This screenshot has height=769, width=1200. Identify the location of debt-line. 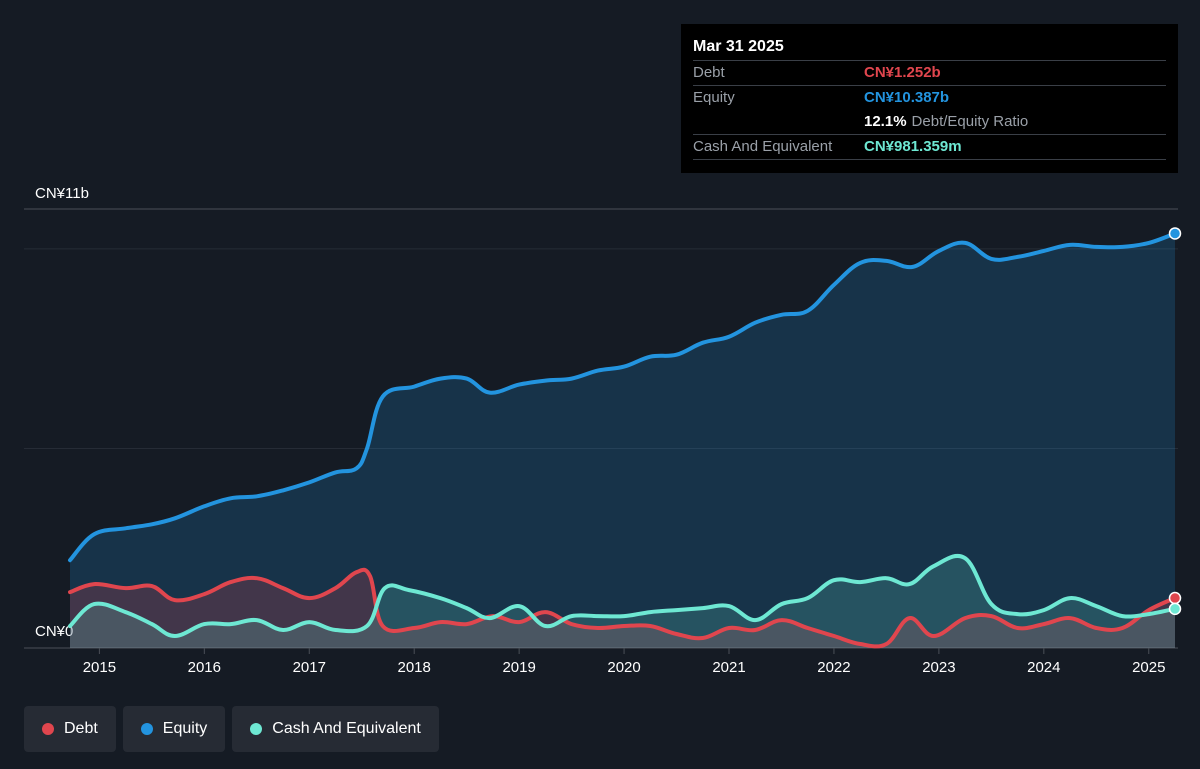
(622, 608).